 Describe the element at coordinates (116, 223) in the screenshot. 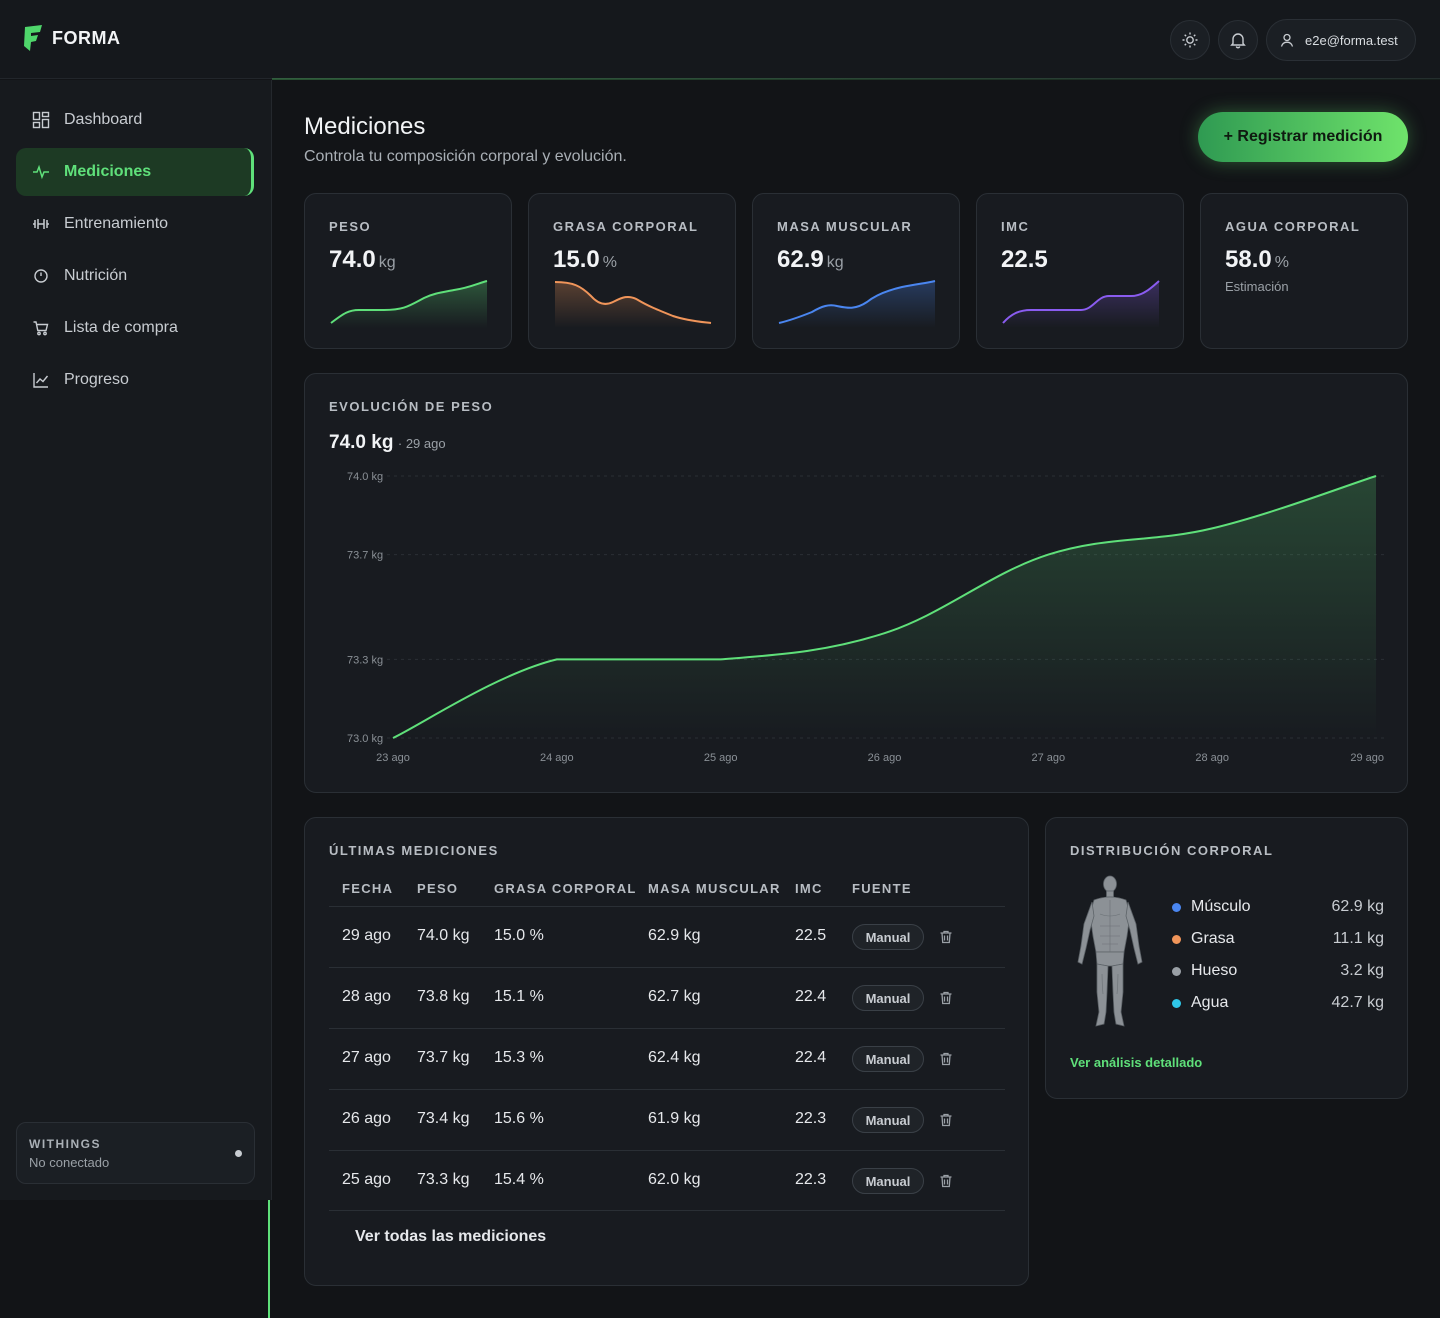

I see `sidebar-item-label: Entrenamiento` at that location.